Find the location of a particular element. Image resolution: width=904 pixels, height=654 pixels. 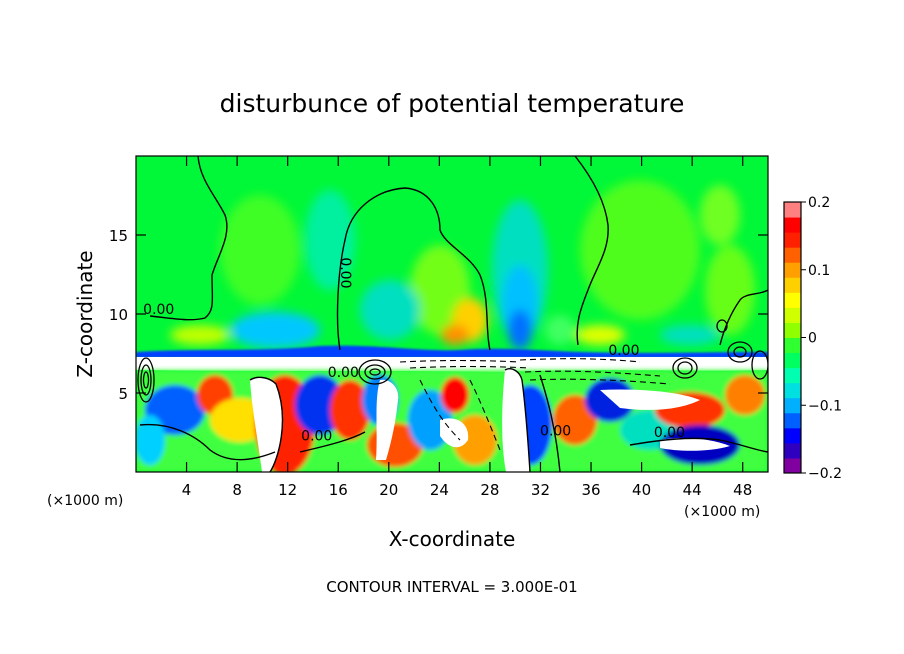

y-tick-label: 10 is located at coordinates (118, 315).